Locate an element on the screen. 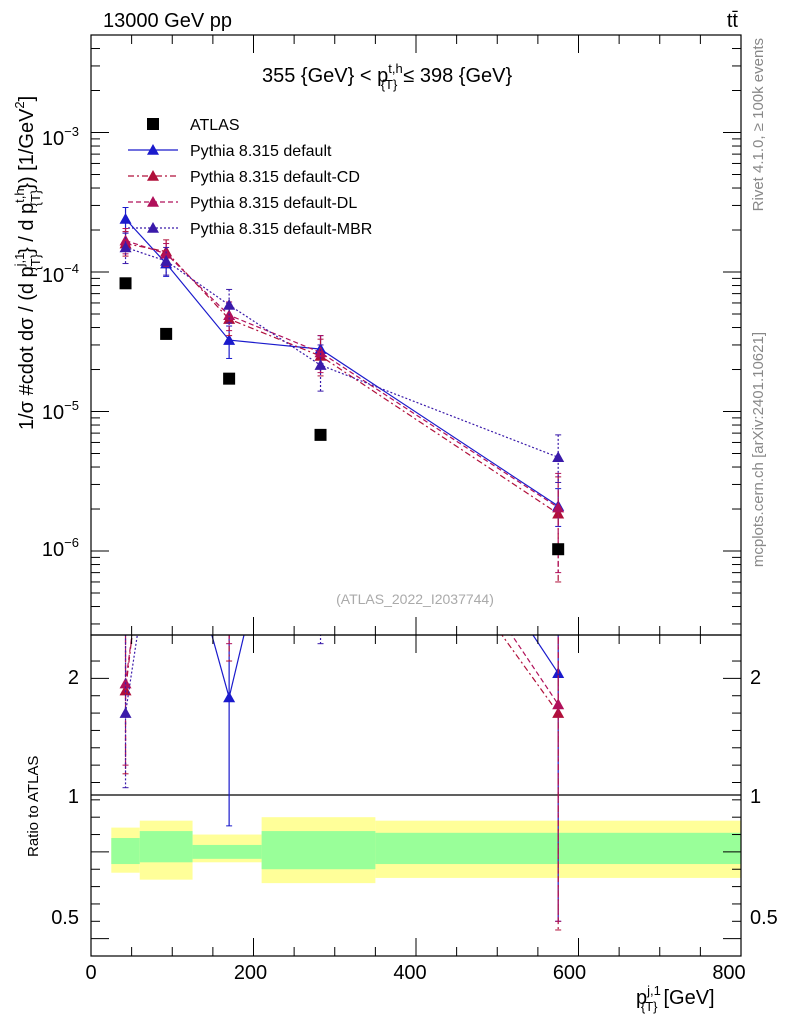  ratio-y-tick-1-left: 1 is located at coordinates (73, 797).